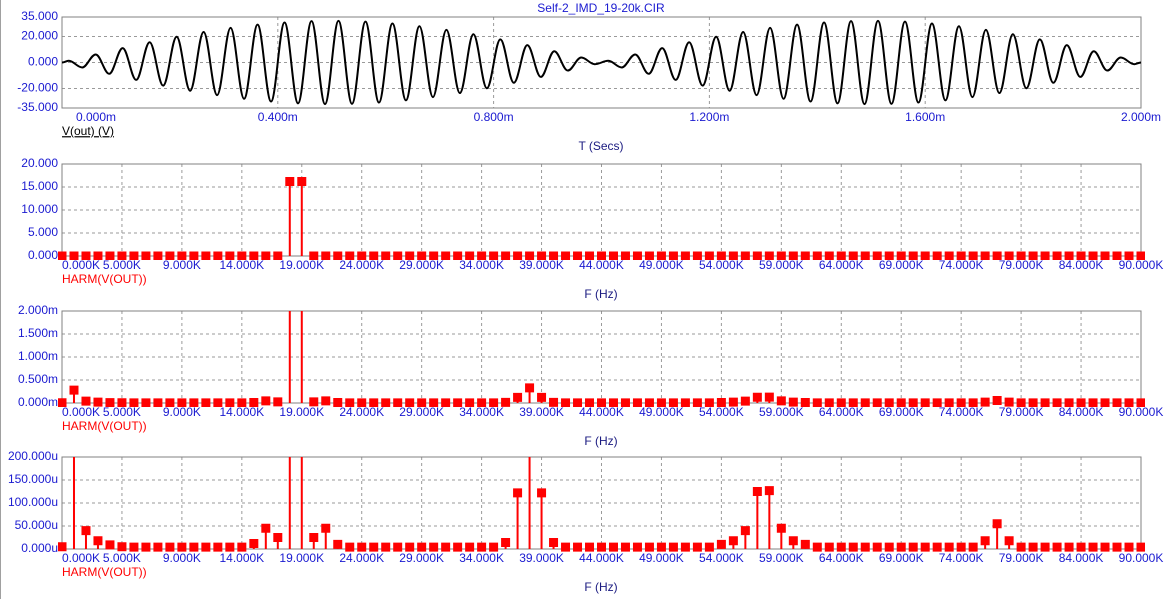  I want to click on x-tick-label: 0.800m, so click(494, 117).